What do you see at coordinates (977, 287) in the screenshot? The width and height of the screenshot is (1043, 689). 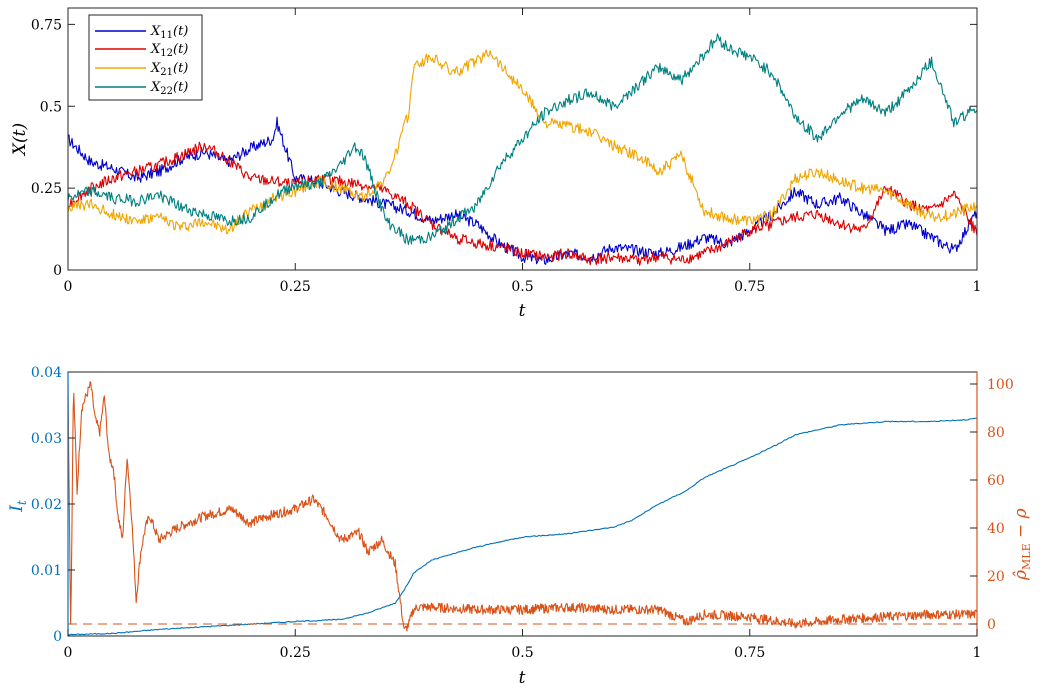 I see `top-x-tick-label: 1` at bounding box center [977, 287].